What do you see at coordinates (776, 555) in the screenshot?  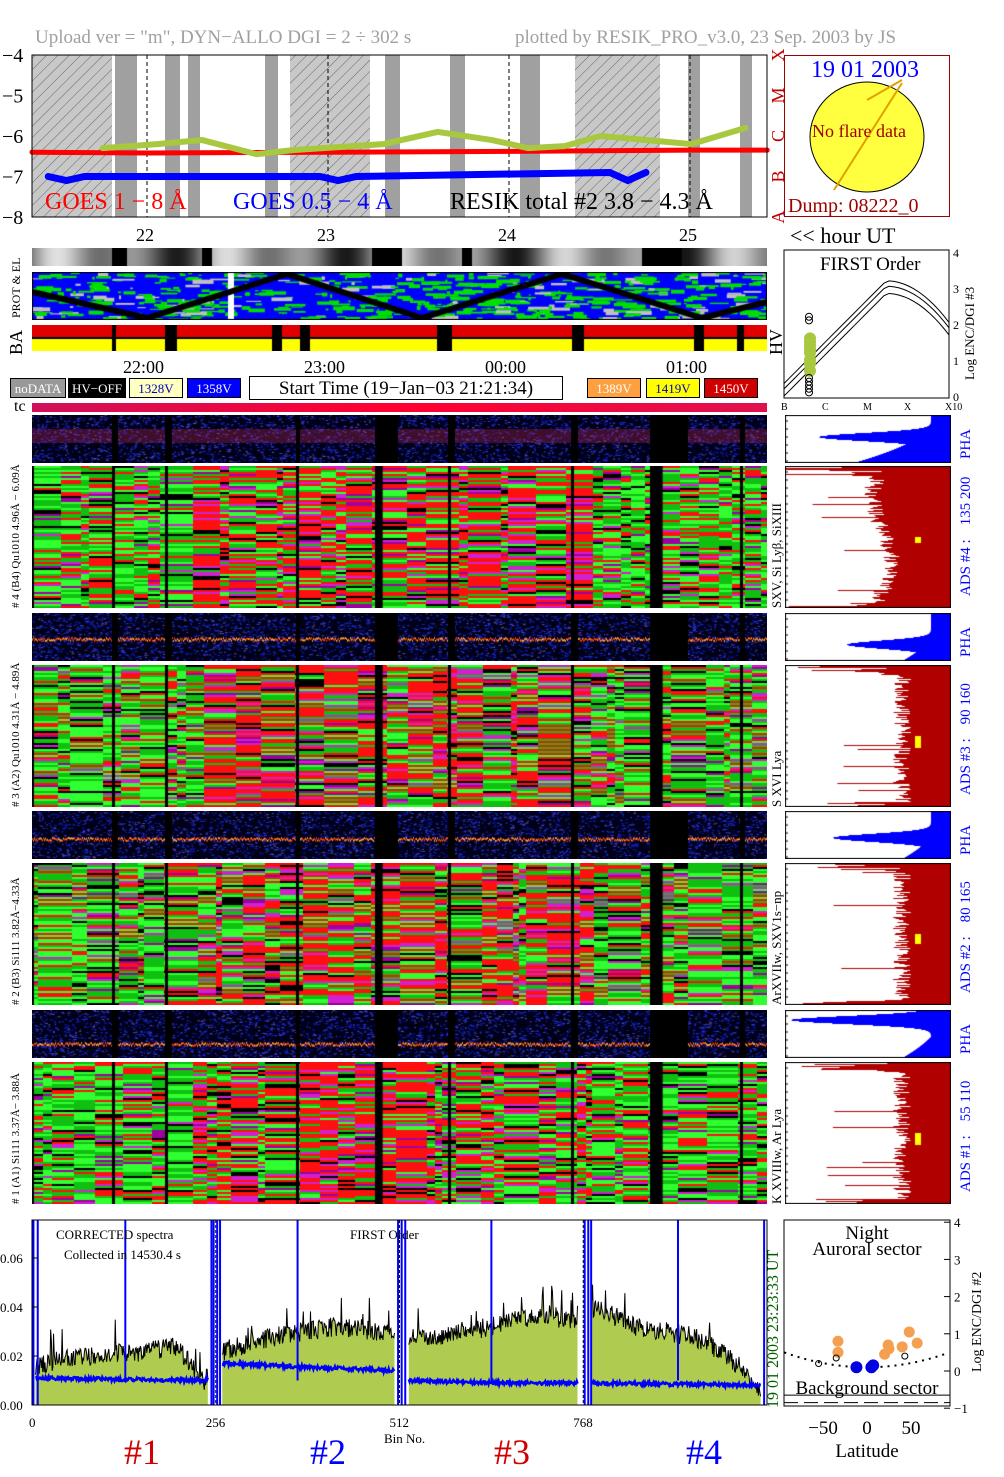 I see `channel-lines-label: SXV, Si Lyβ, SiXIII` at bounding box center [776, 555].